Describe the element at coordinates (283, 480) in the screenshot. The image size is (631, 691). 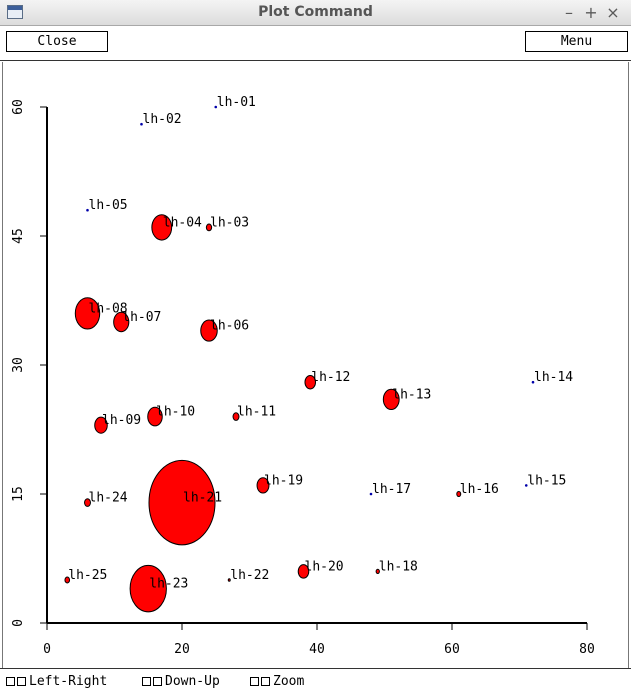
I see `point-label: lh-19` at that location.